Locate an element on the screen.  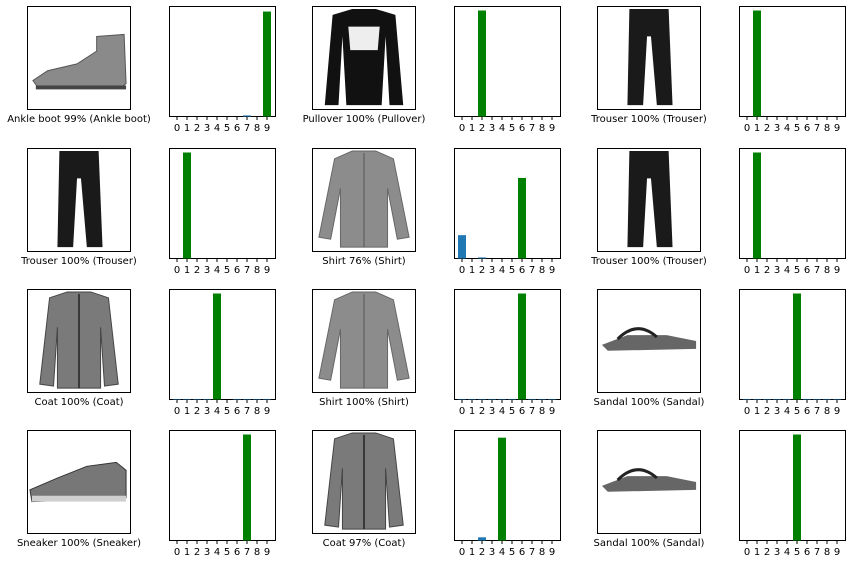
trouser-image is located at coordinates (79, 200).